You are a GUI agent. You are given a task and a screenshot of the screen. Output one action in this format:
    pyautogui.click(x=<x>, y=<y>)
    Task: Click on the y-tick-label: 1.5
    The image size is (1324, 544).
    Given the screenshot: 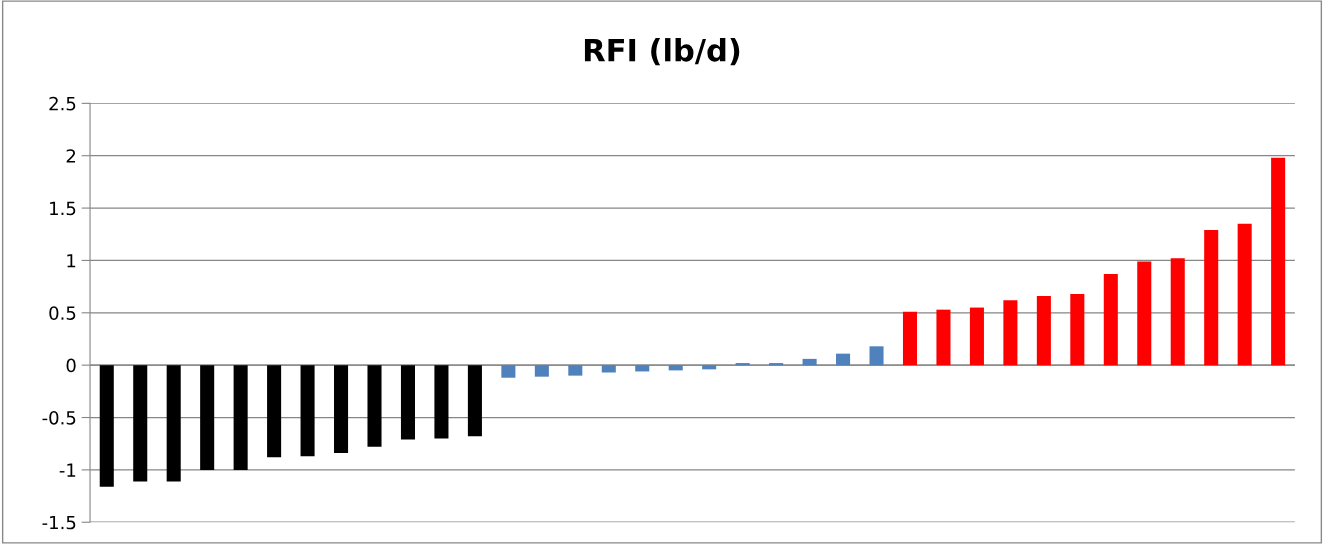 What is the action you would take?
    pyautogui.click(x=63, y=208)
    